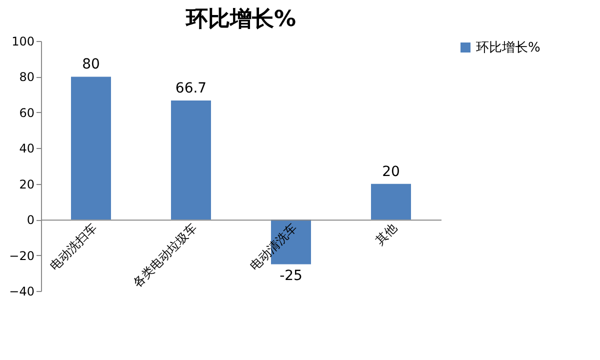 The width and height of the screenshot is (600, 360). I want to click on y-tick-label: 100, so click(23, 41).